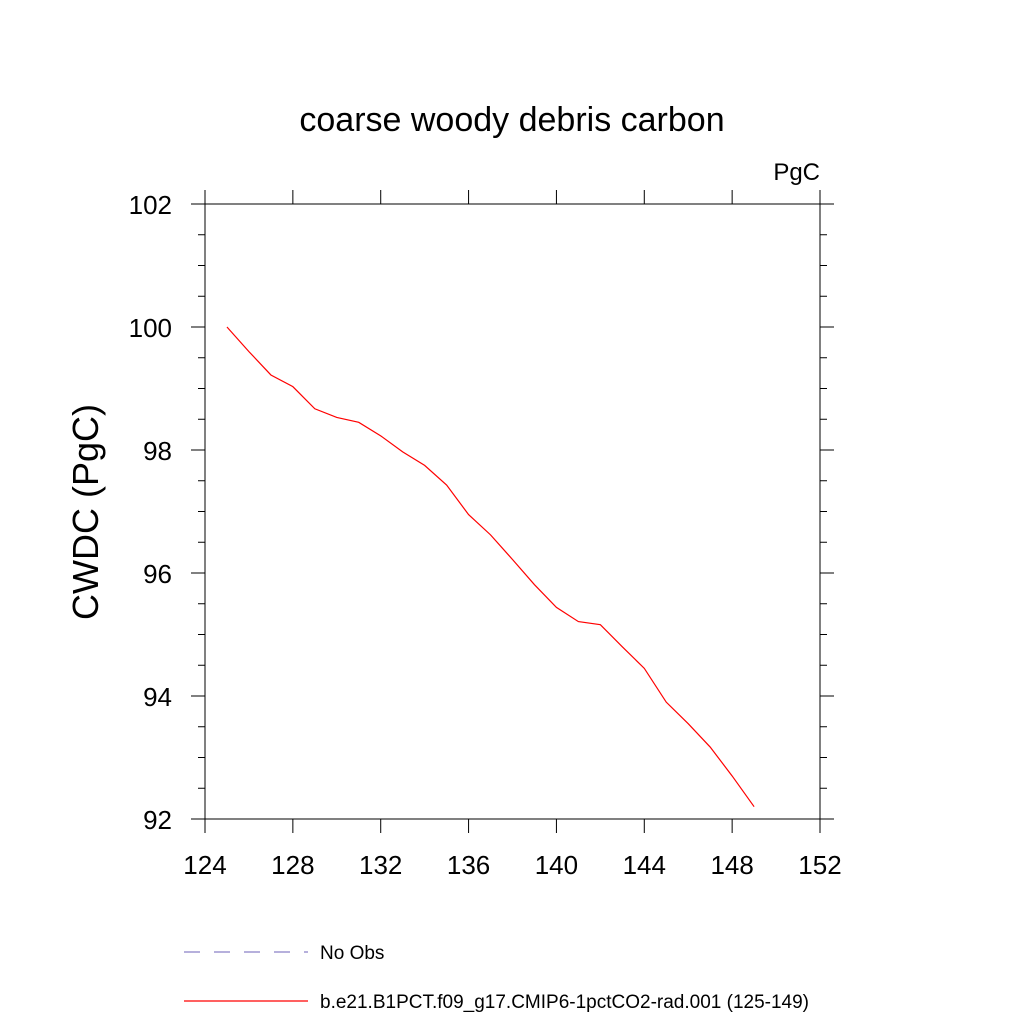  What do you see at coordinates (556, 865) in the screenshot?
I see `x-tick-label: 140` at bounding box center [556, 865].